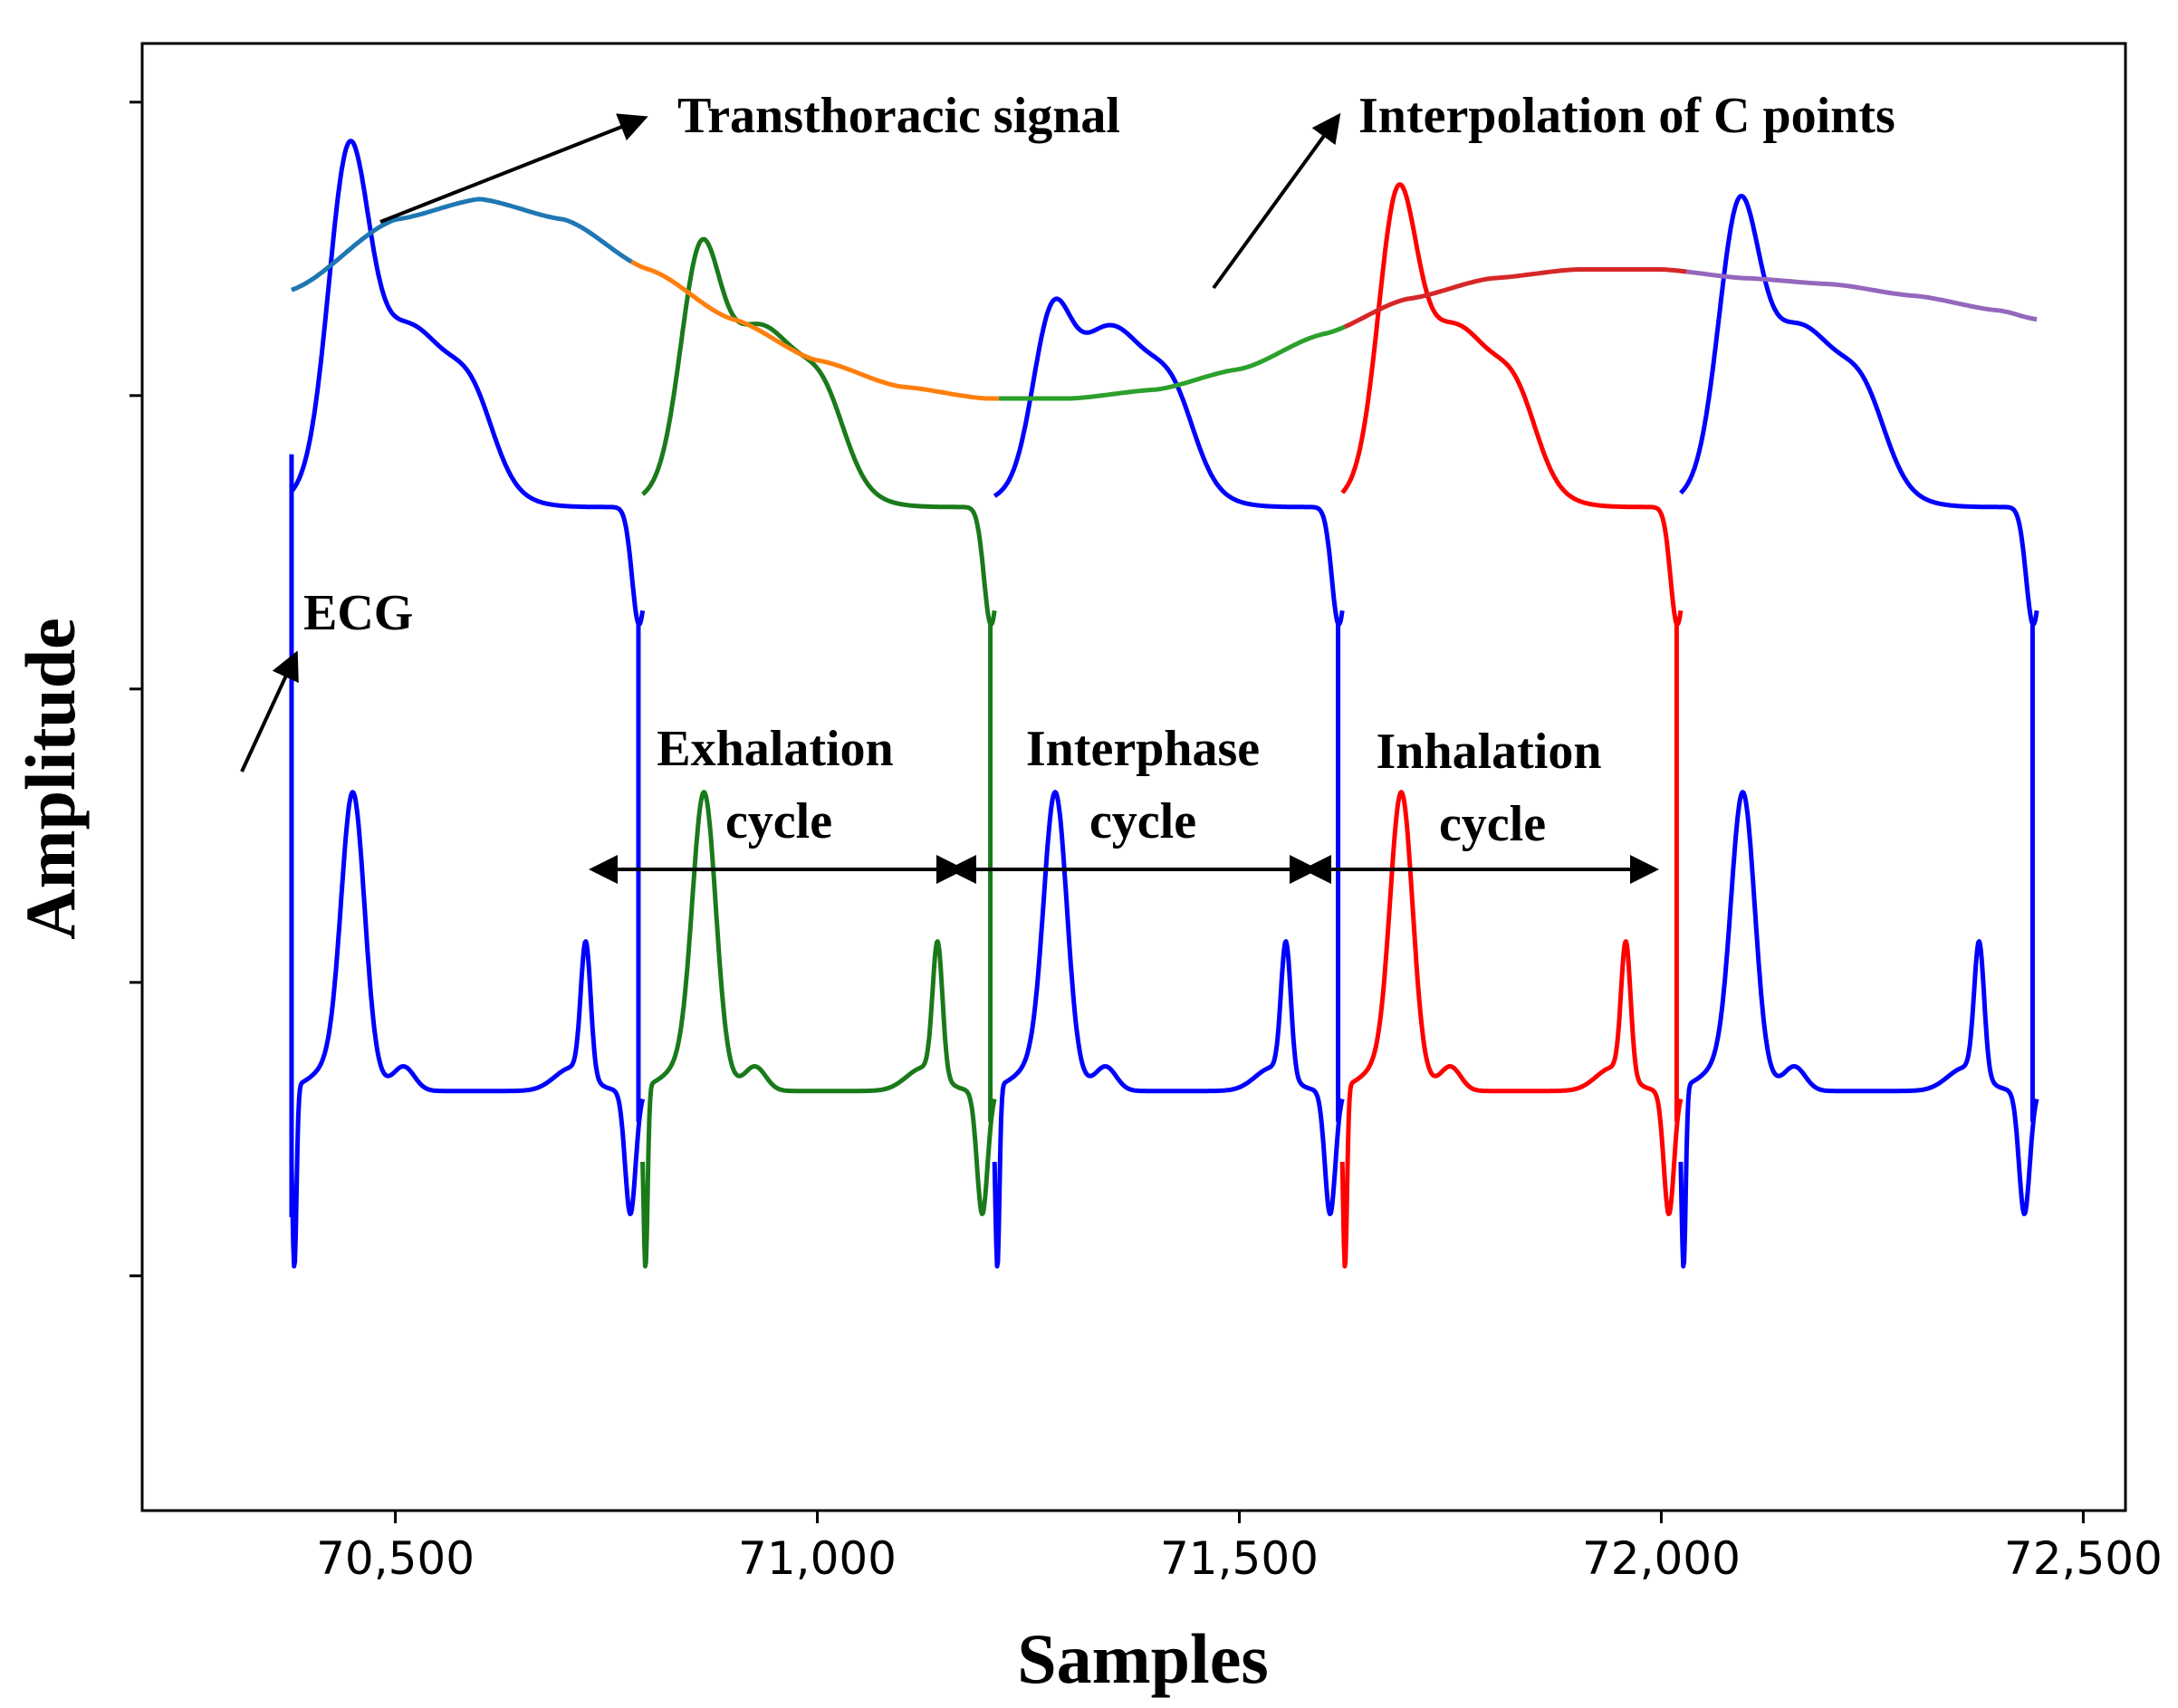  I want to click on annotation-interphase-line2: cycle, so click(1142, 821).